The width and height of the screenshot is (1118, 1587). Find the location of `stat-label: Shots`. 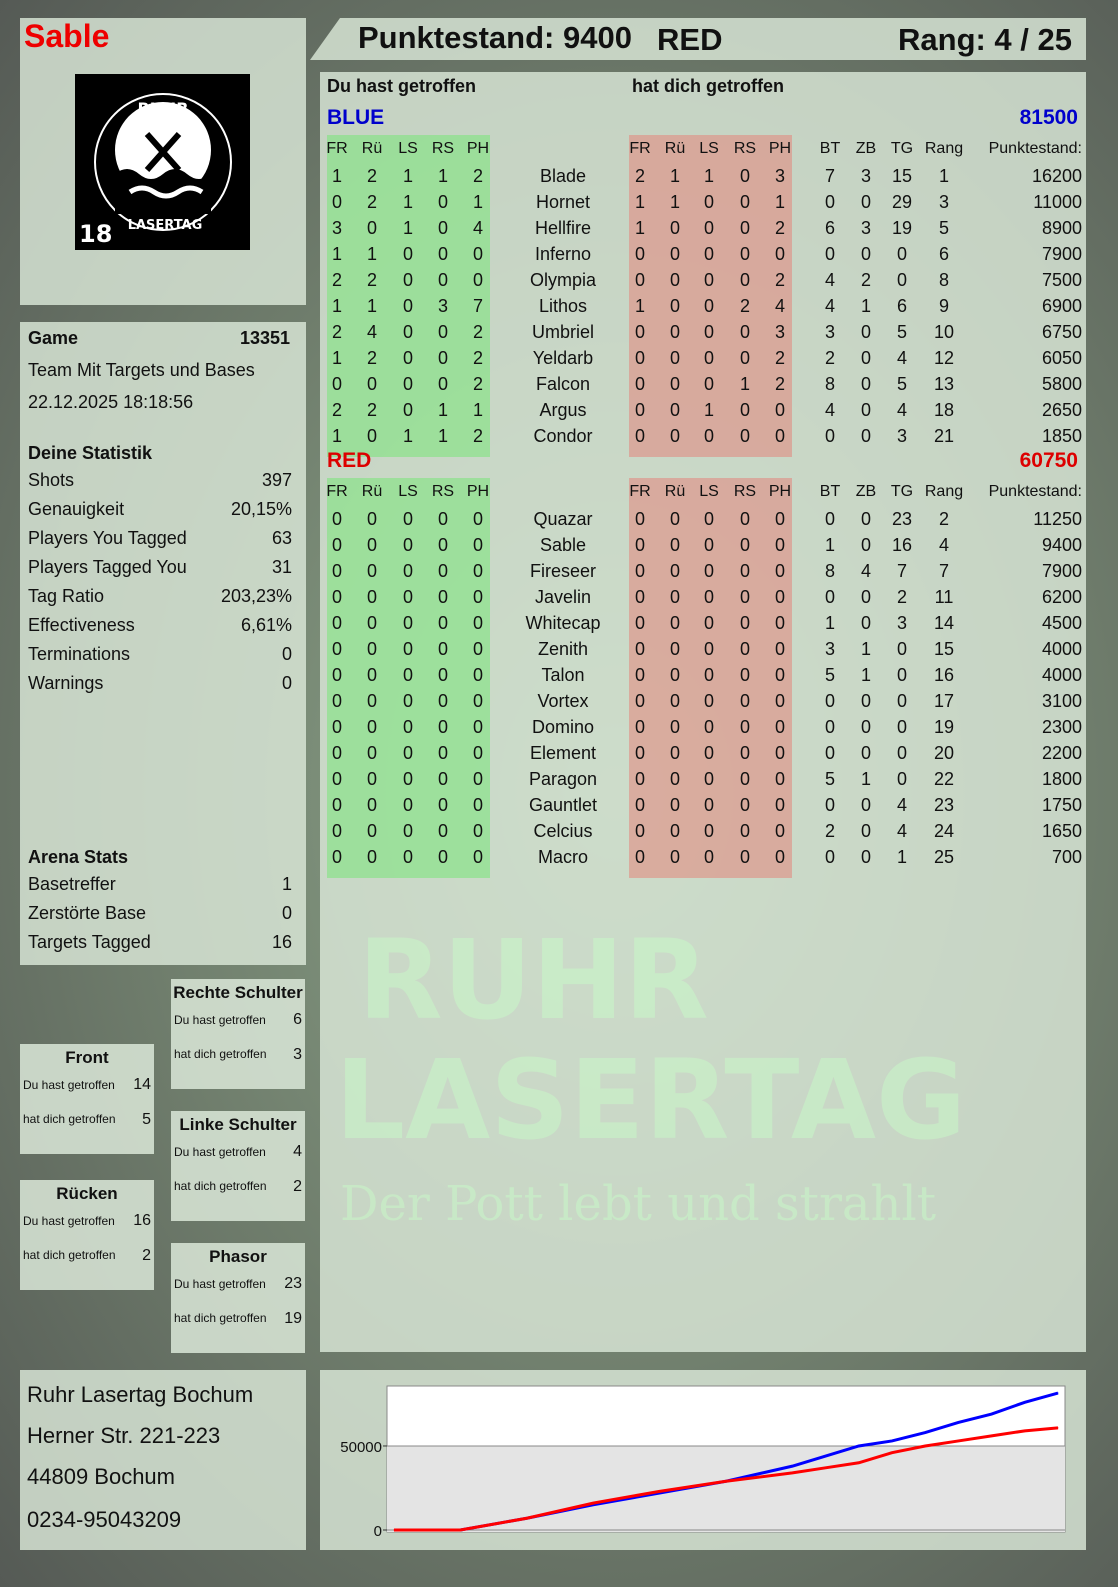

stat-label: Shots is located at coordinates (51, 480).